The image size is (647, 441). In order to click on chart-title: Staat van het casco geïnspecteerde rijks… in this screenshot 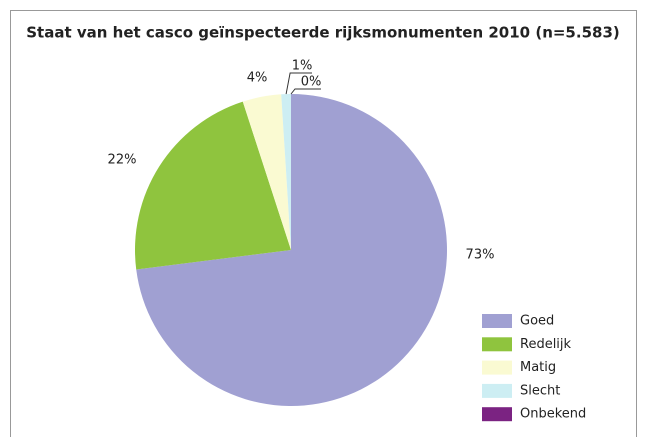, I will do `click(323, 33)`.